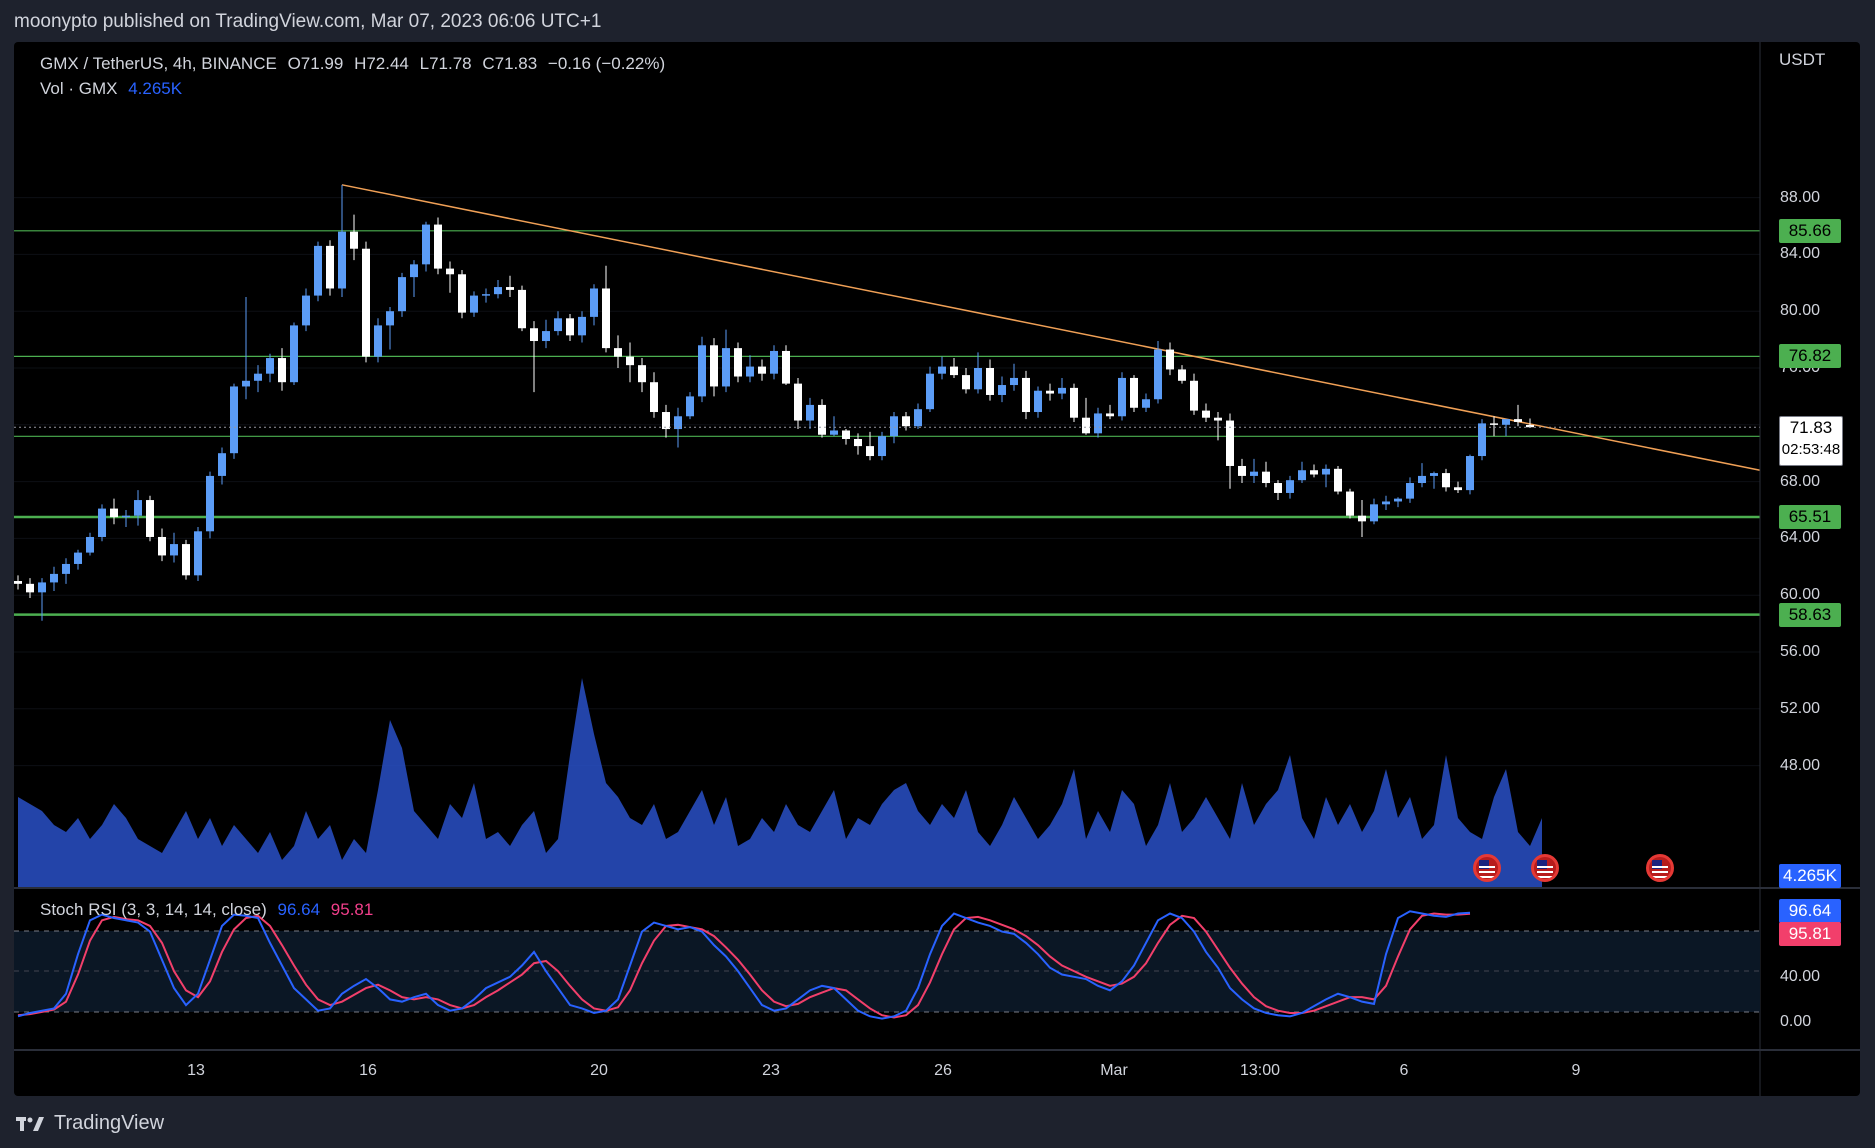 This screenshot has width=1875, height=1148. I want to click on stoch-d-value: 95.81, so click(352, 909).